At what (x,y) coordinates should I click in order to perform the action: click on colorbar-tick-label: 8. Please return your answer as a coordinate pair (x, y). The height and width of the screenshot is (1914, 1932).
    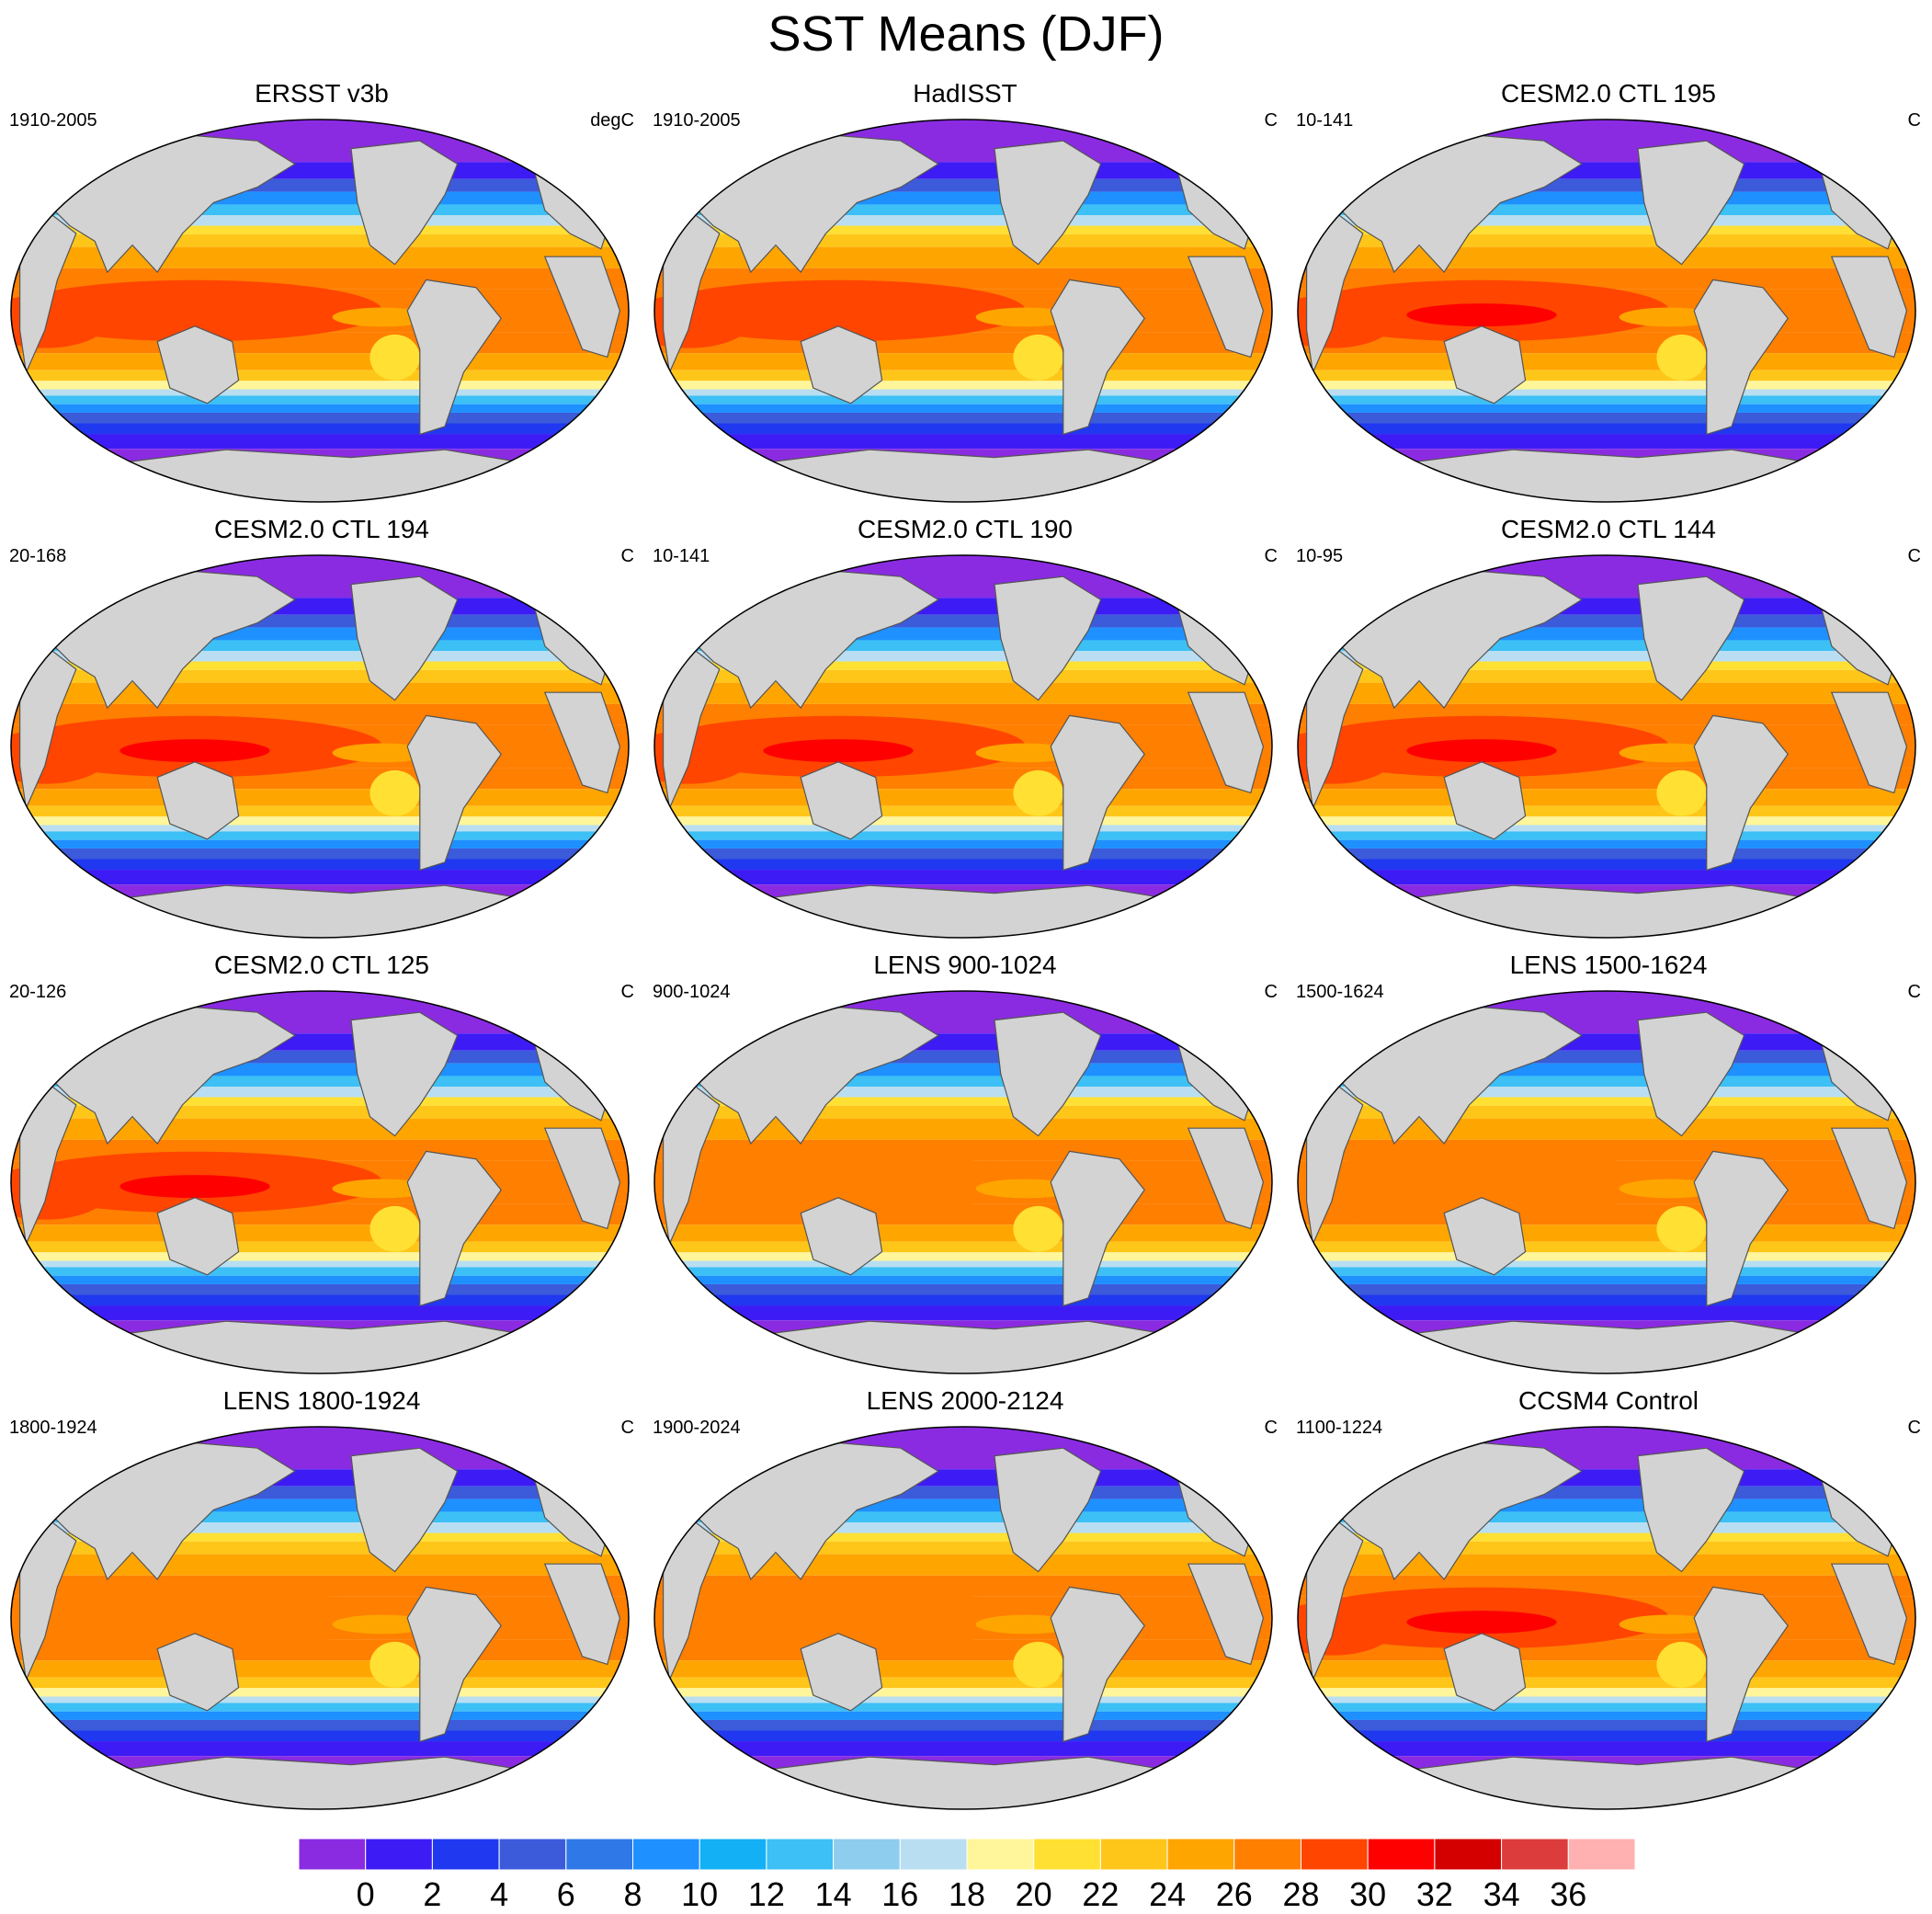
    Looking at the image, I should click on (632, 1894).